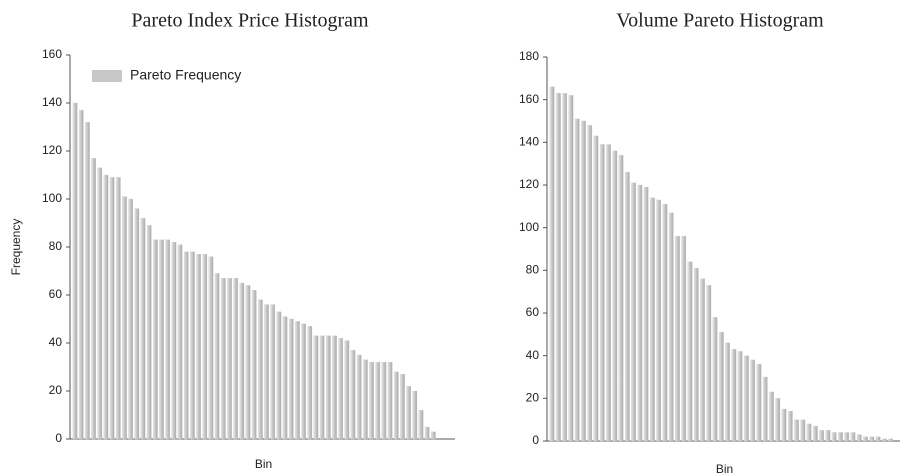  I want to click on x-axis-label: Bin, so click(263, 464).